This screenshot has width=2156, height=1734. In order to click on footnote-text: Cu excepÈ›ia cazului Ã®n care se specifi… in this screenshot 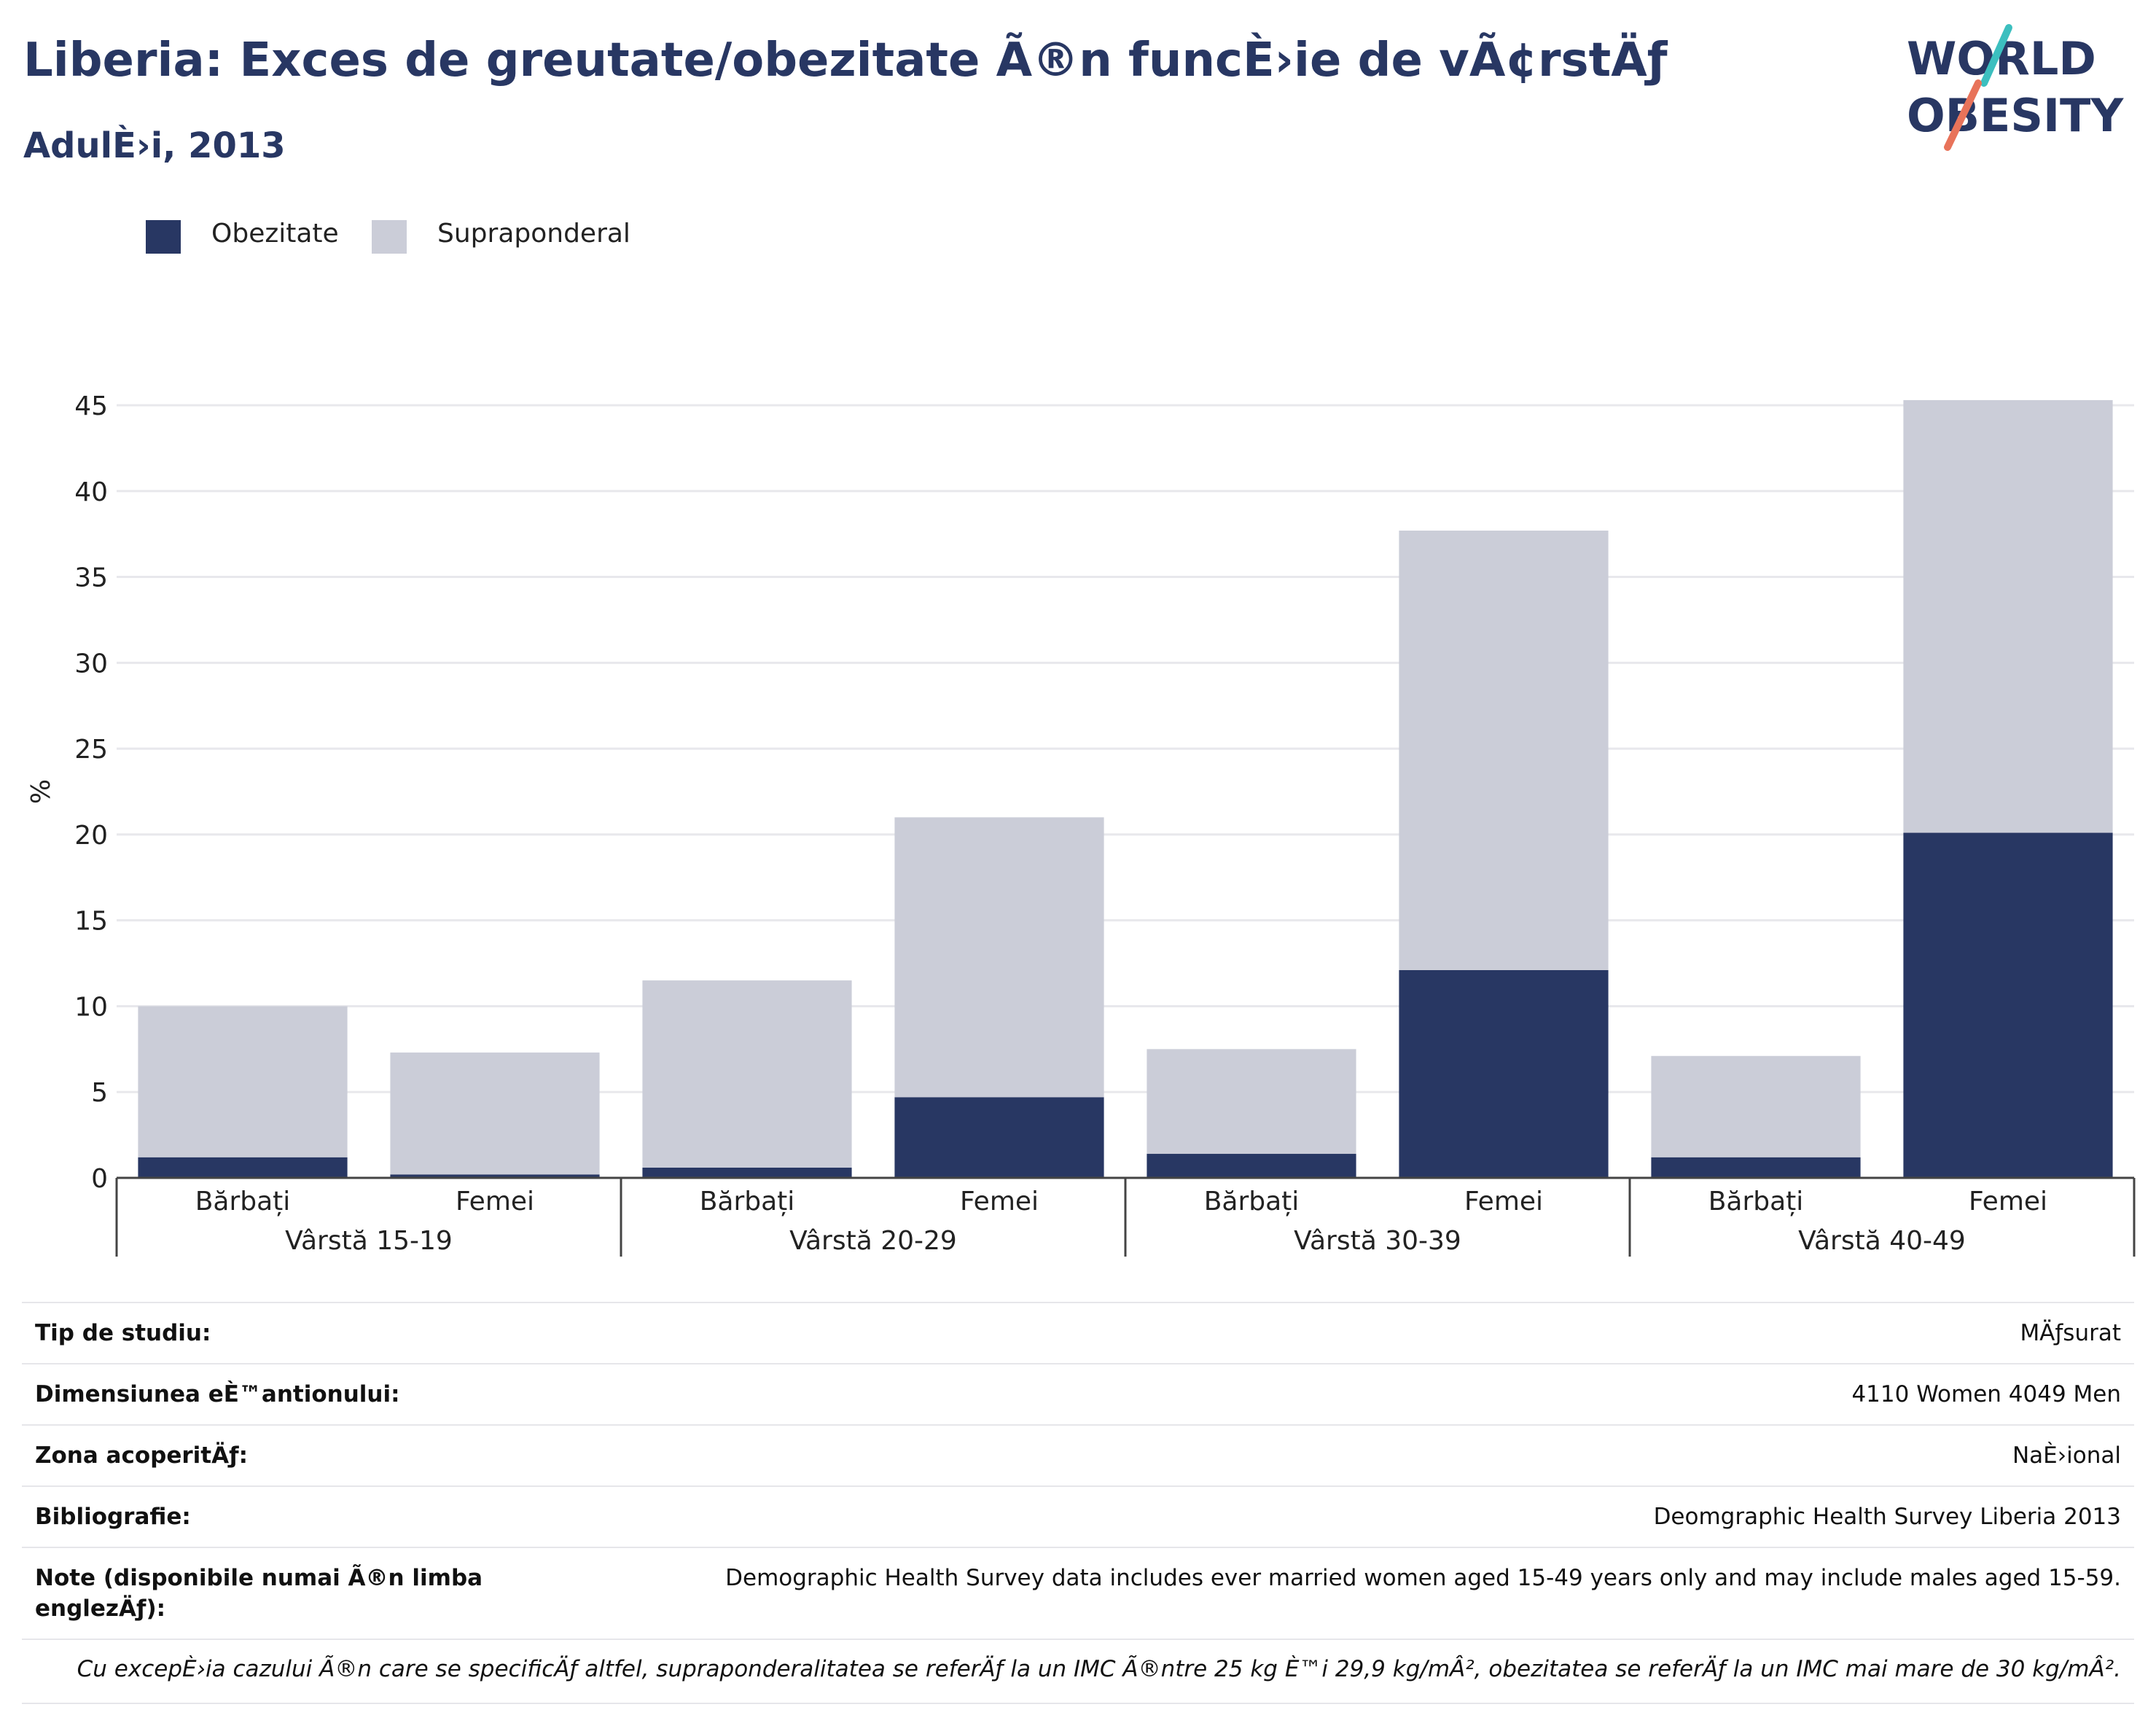, I will do `click(1099, 1669)`.